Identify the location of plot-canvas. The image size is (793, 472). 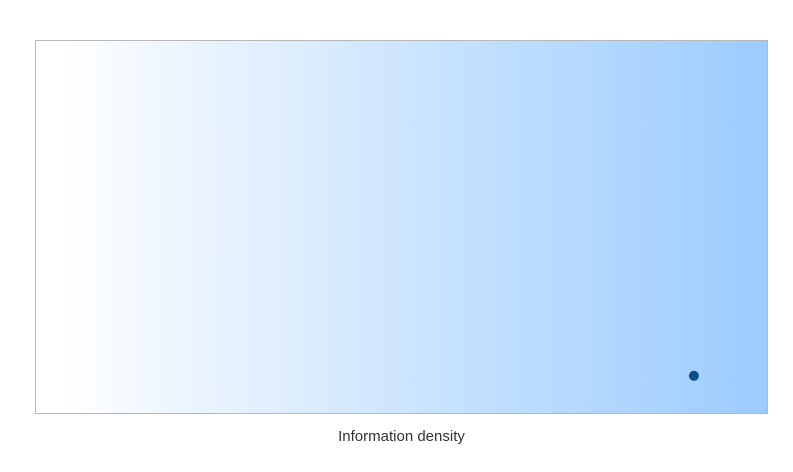
(693, 375).